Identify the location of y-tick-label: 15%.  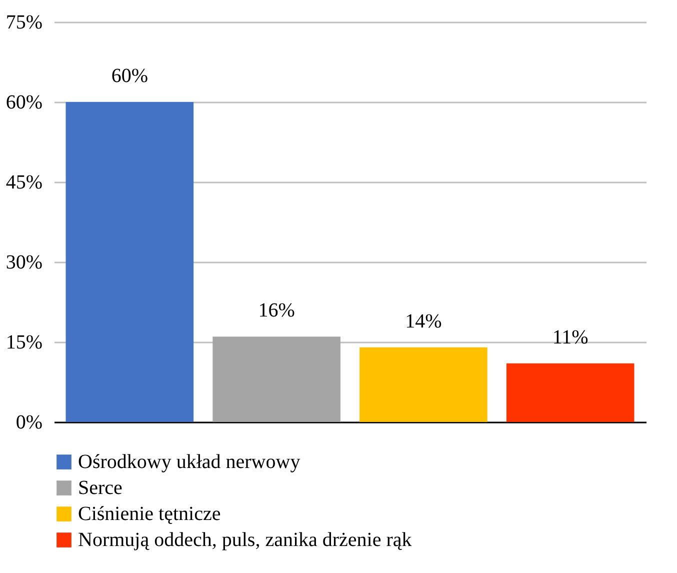
(24, 343).